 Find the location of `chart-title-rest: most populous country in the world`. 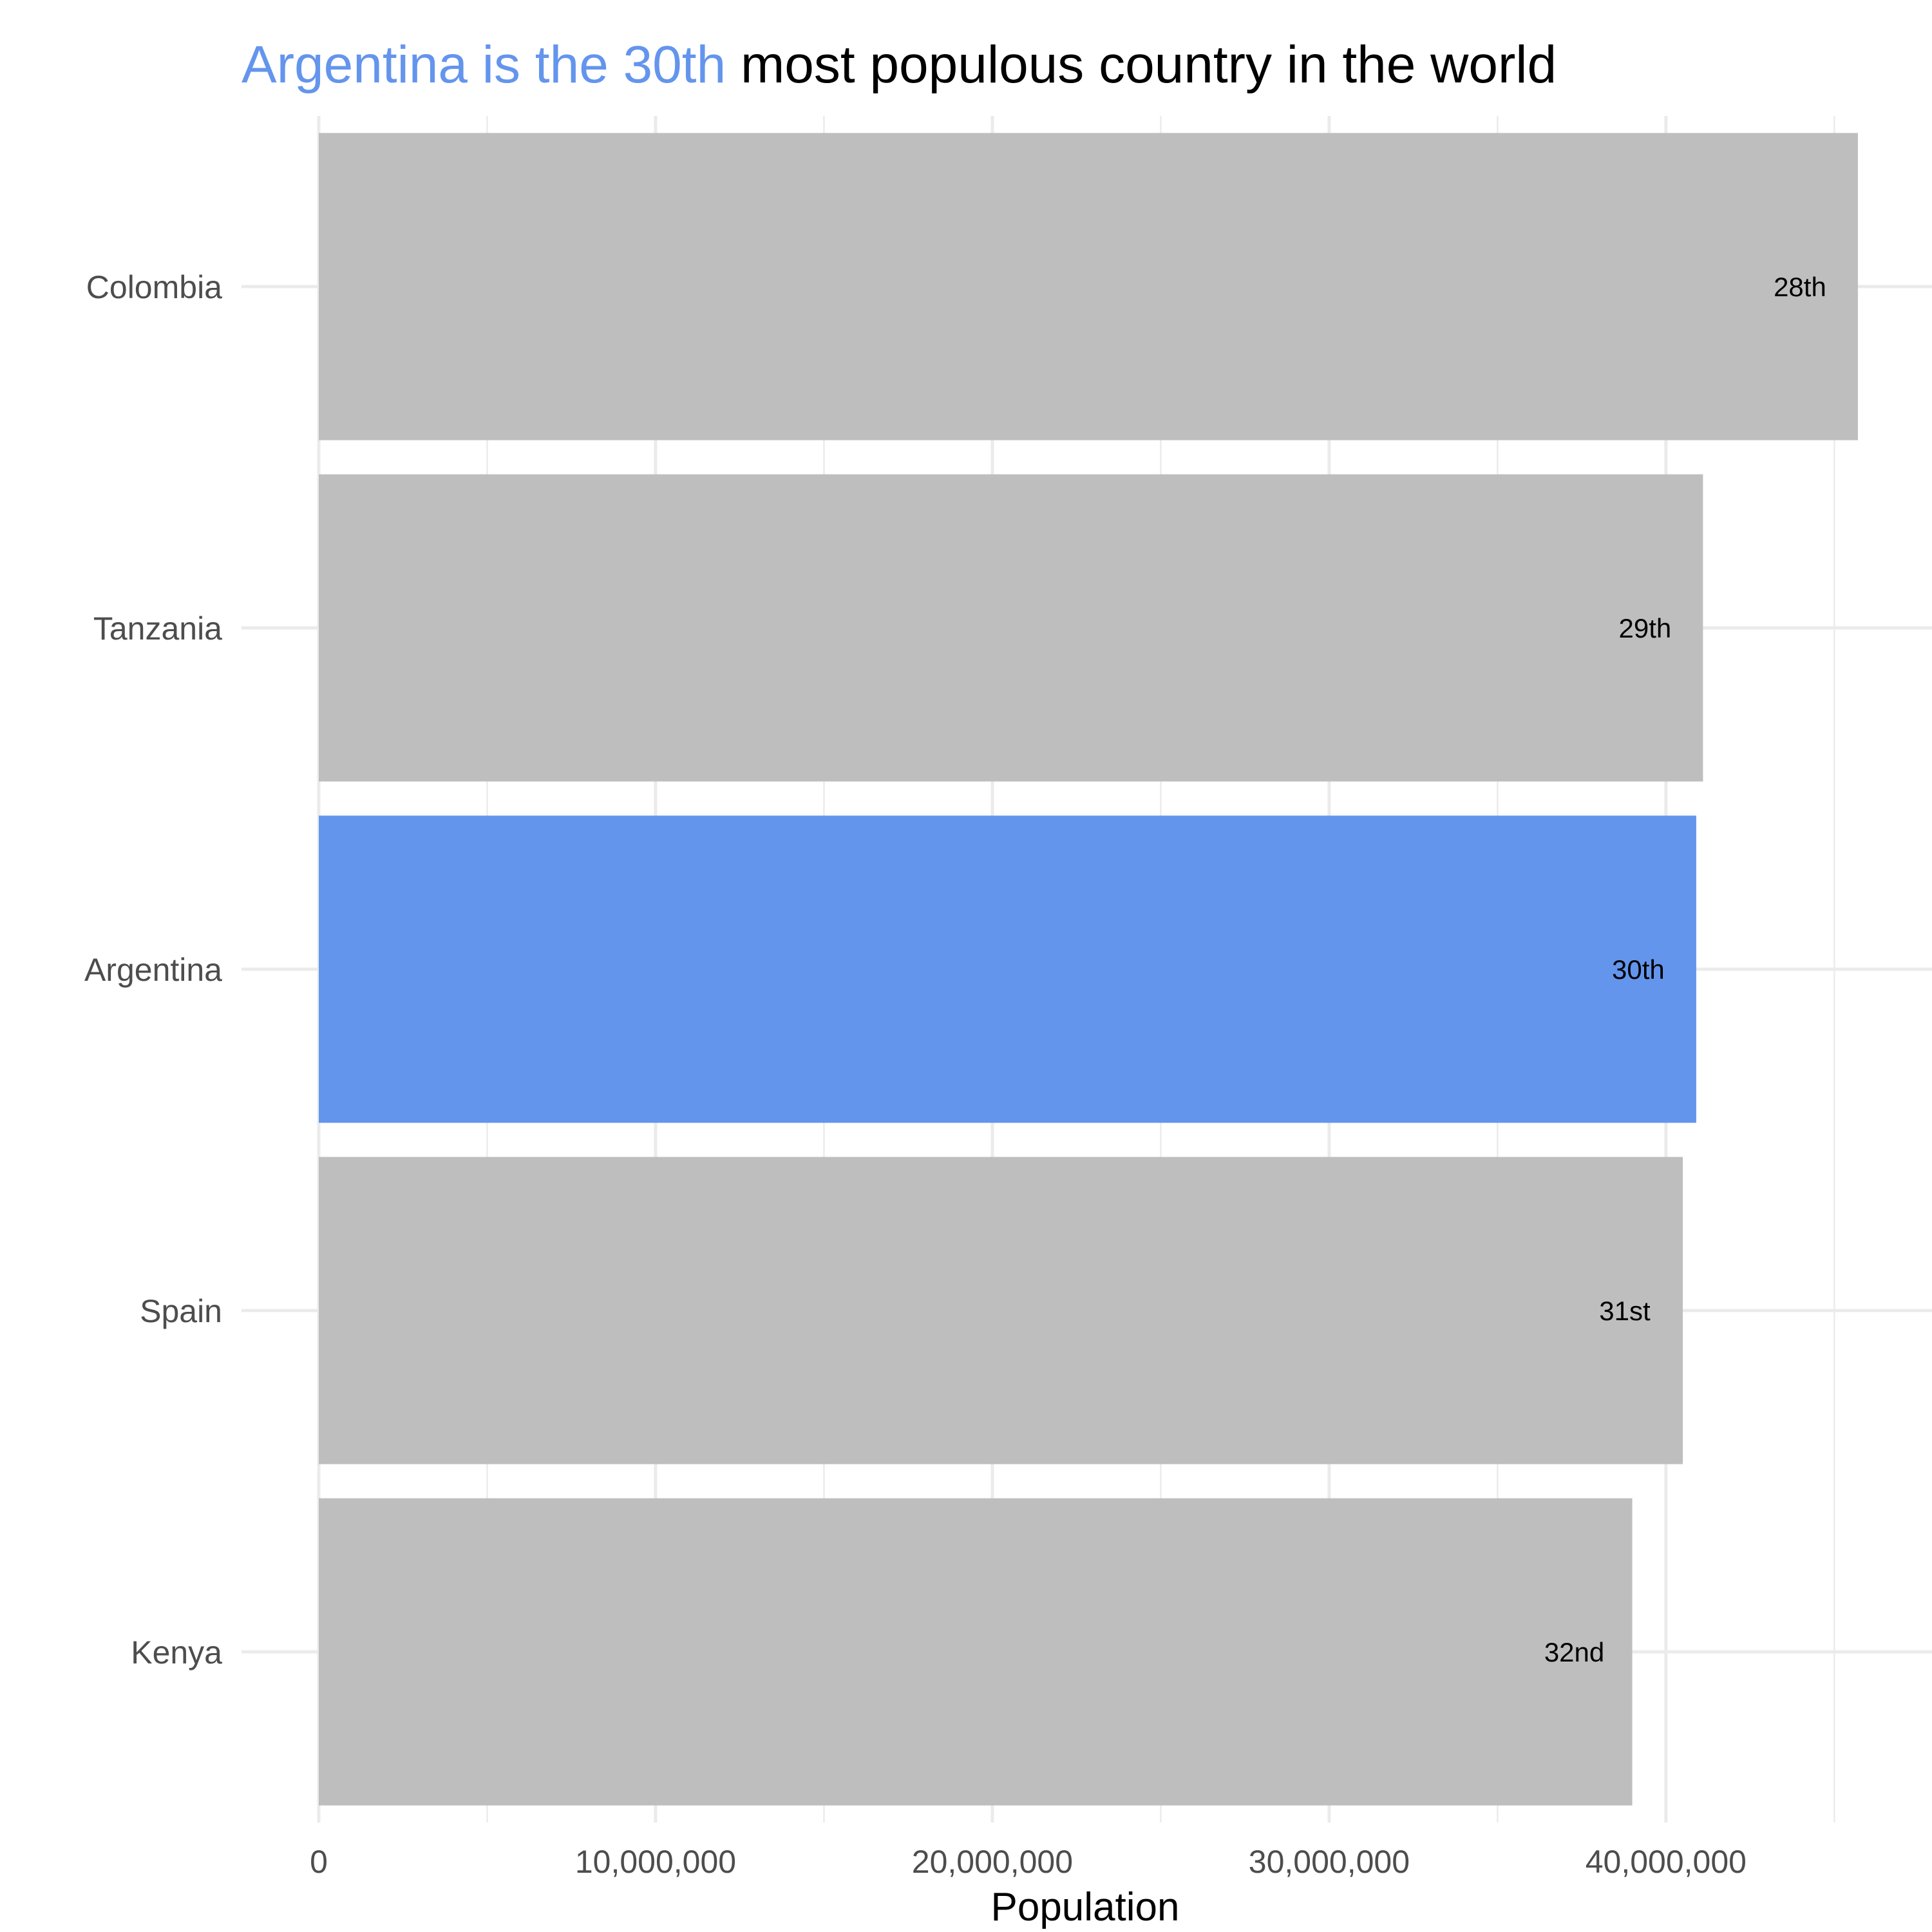

chart-title-rest: most populous country in the world is located at coordinates (1141, 64).